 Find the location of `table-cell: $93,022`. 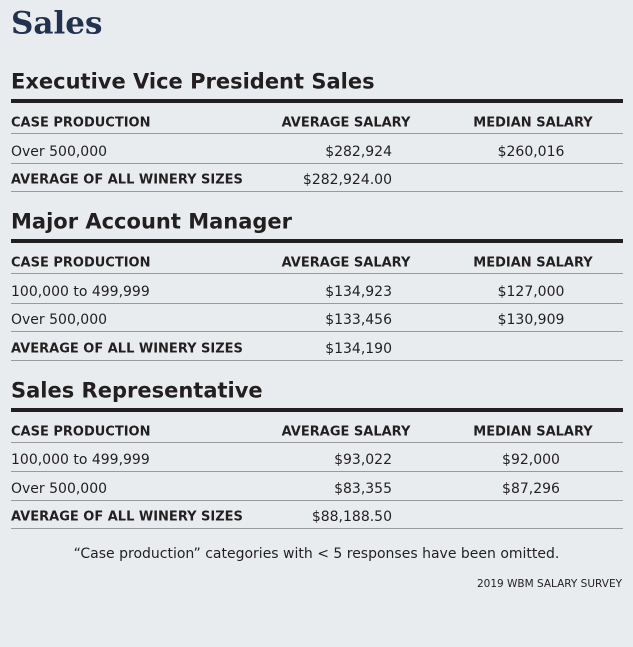

table-cell: $93,022 is located at coordinates (363, 460).